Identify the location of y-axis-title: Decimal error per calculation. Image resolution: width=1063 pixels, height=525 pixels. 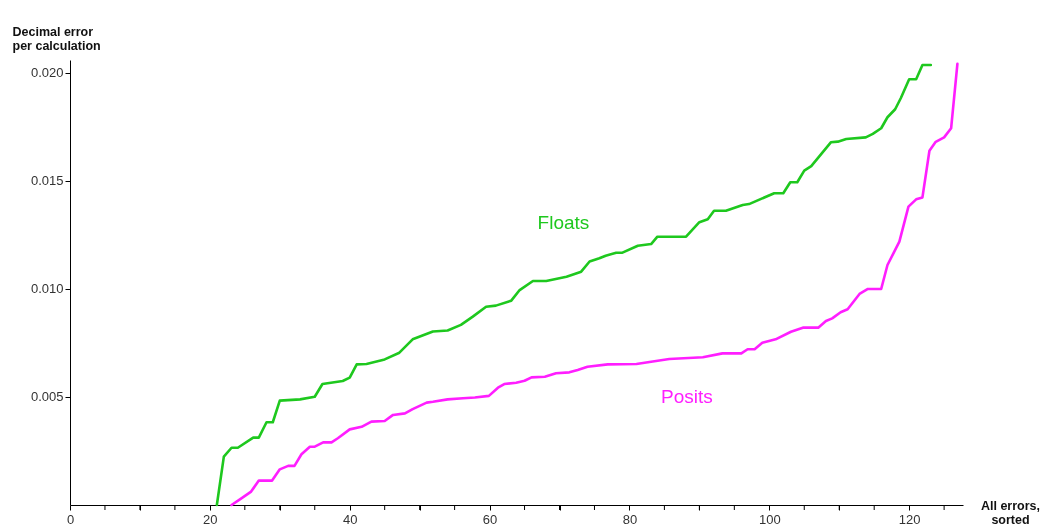
(56, 38).